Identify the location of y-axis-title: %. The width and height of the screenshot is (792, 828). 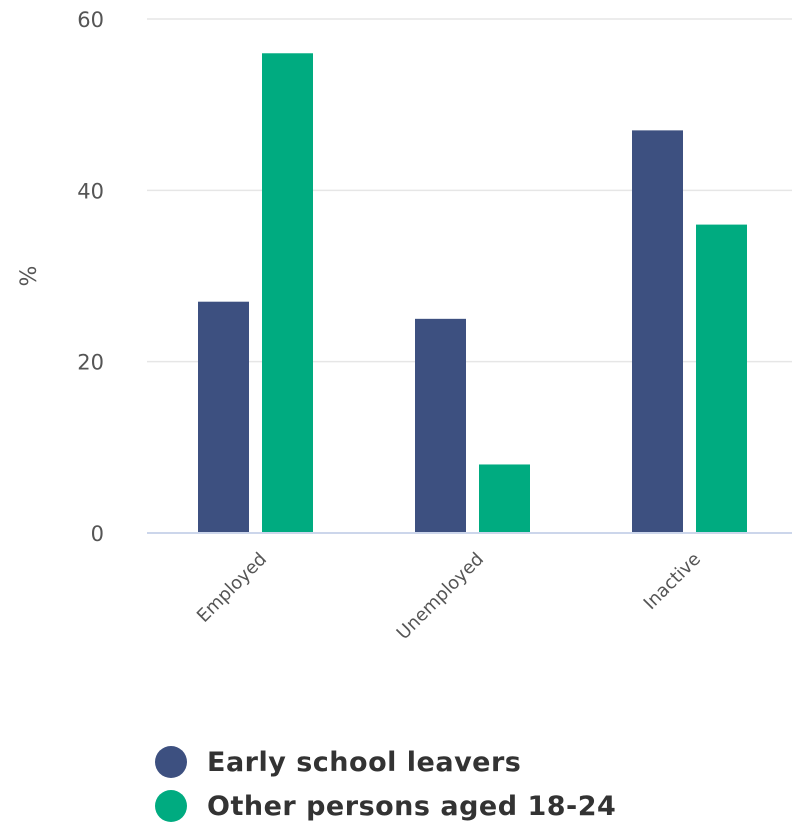
(29, 276).